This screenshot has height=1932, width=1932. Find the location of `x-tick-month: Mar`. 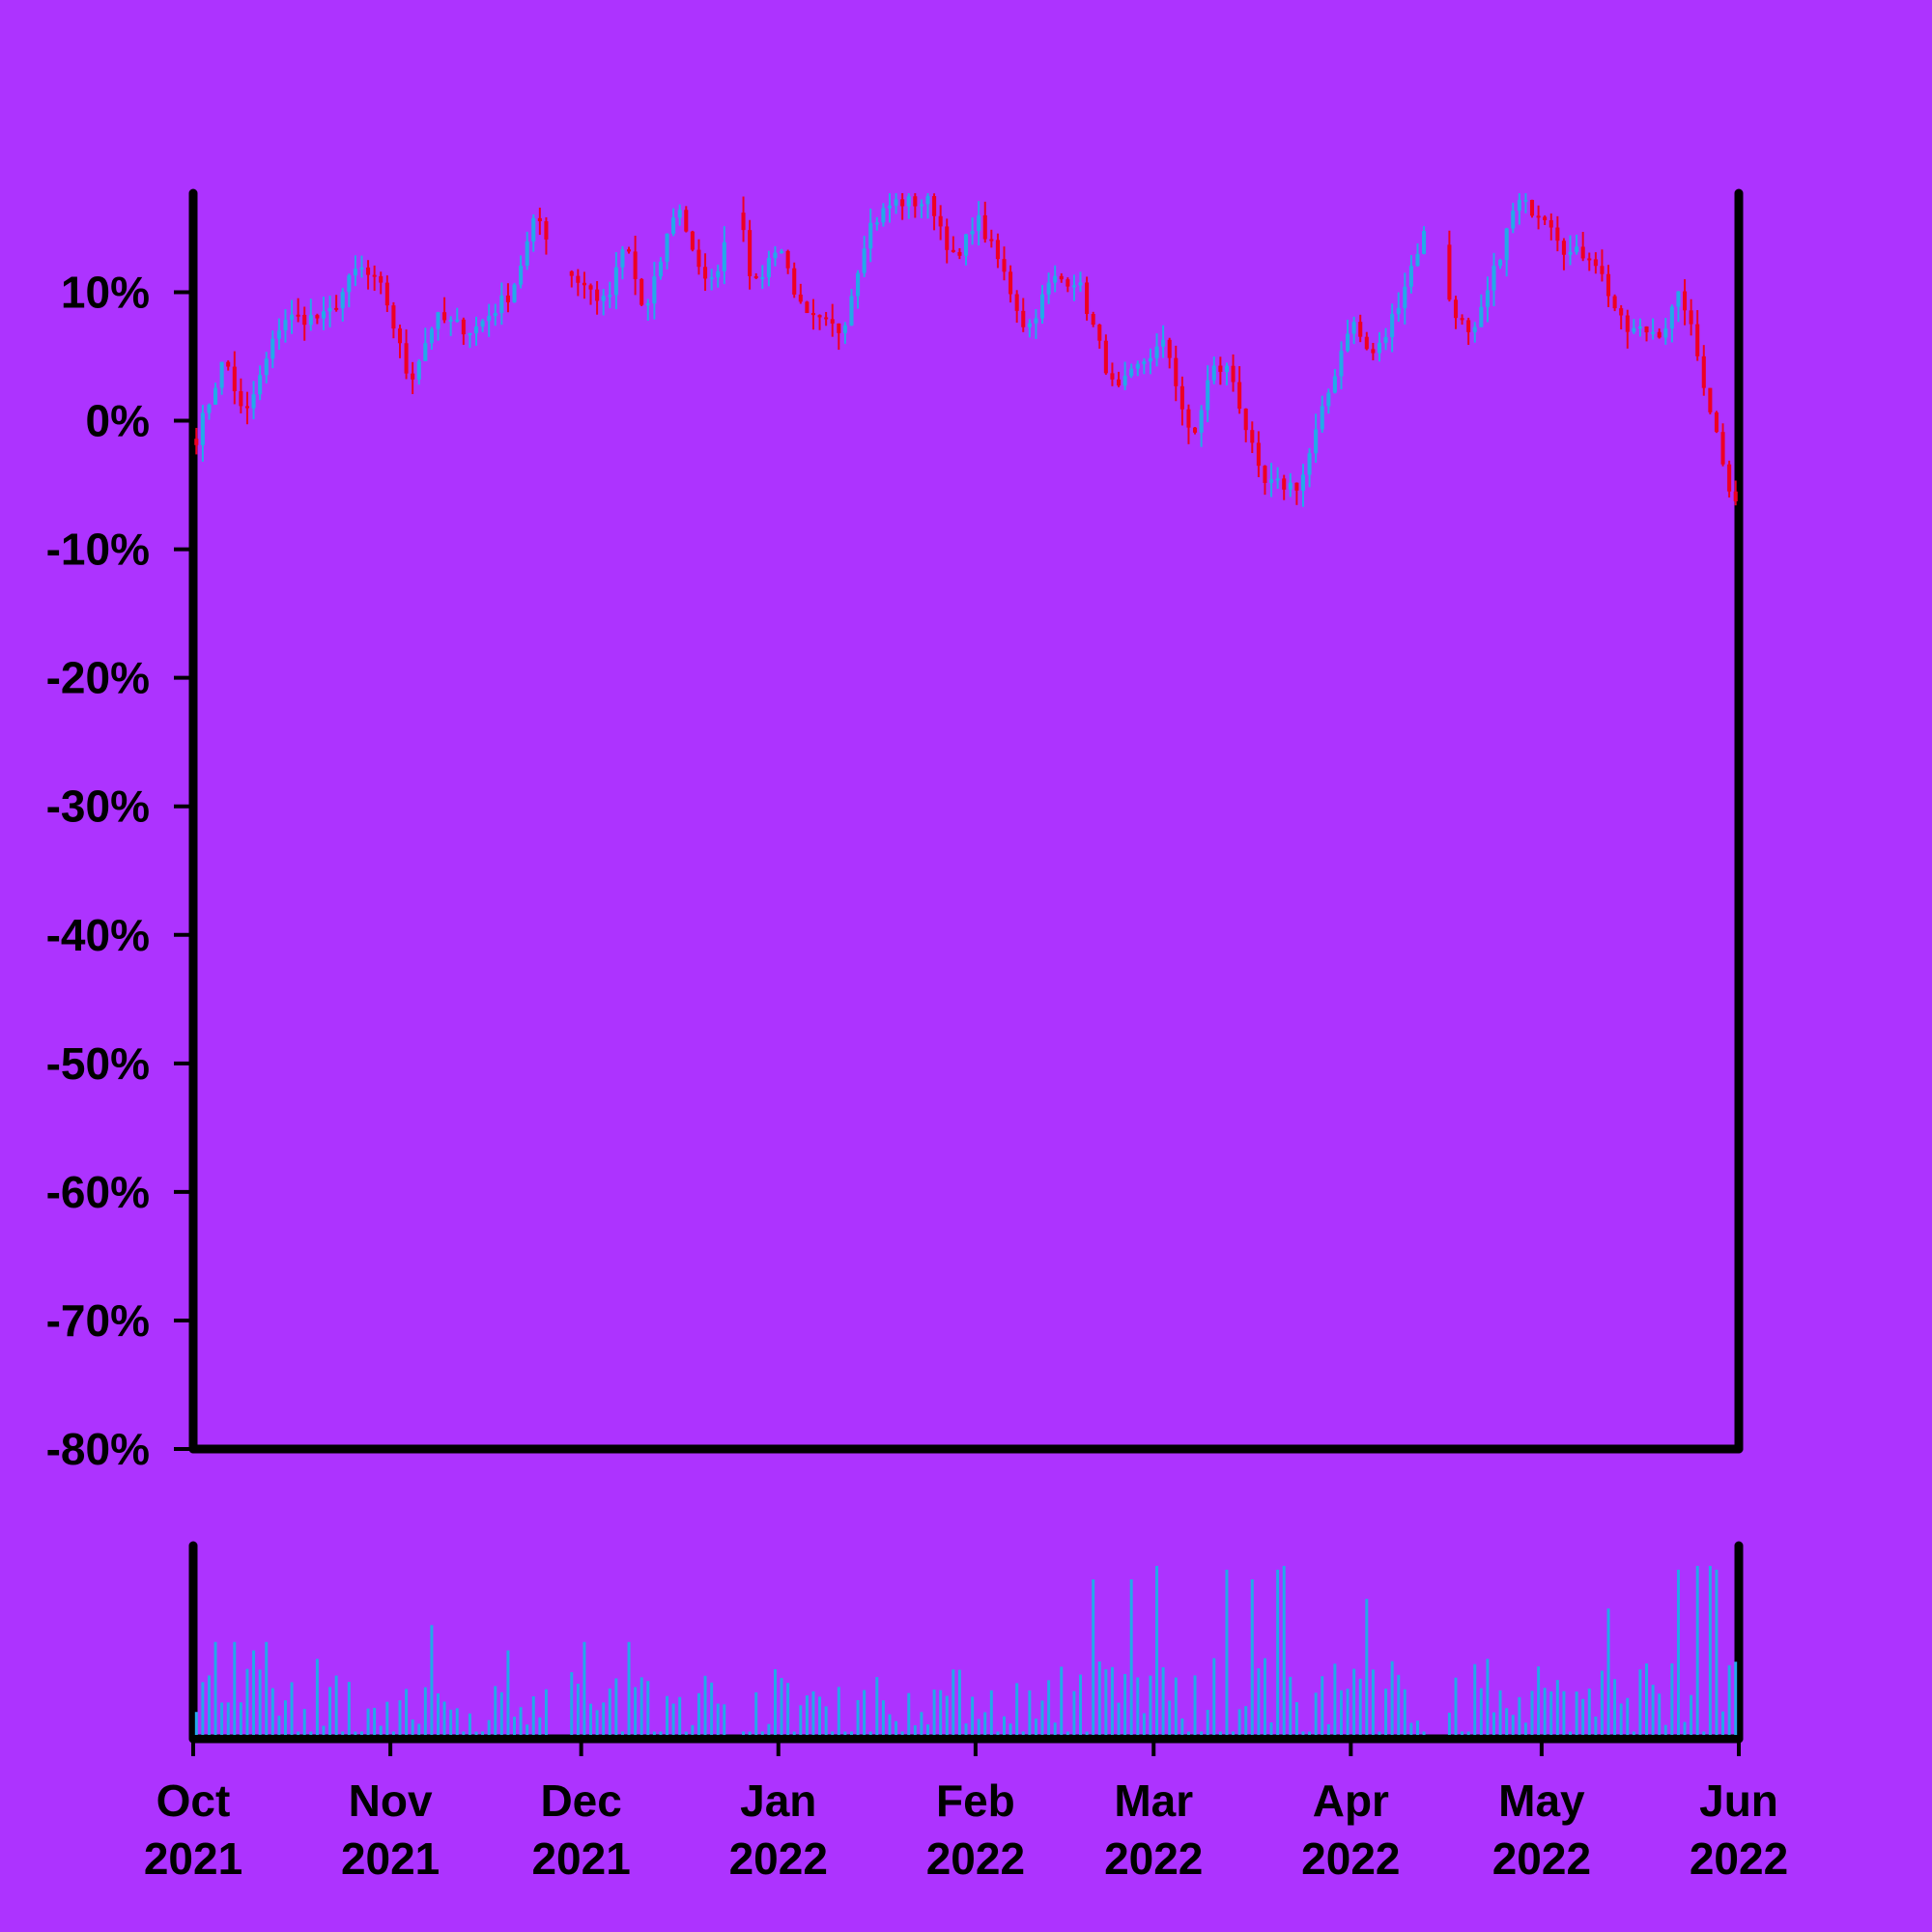

x-tick-month: Mar is located at coordinates (1153, 1801).